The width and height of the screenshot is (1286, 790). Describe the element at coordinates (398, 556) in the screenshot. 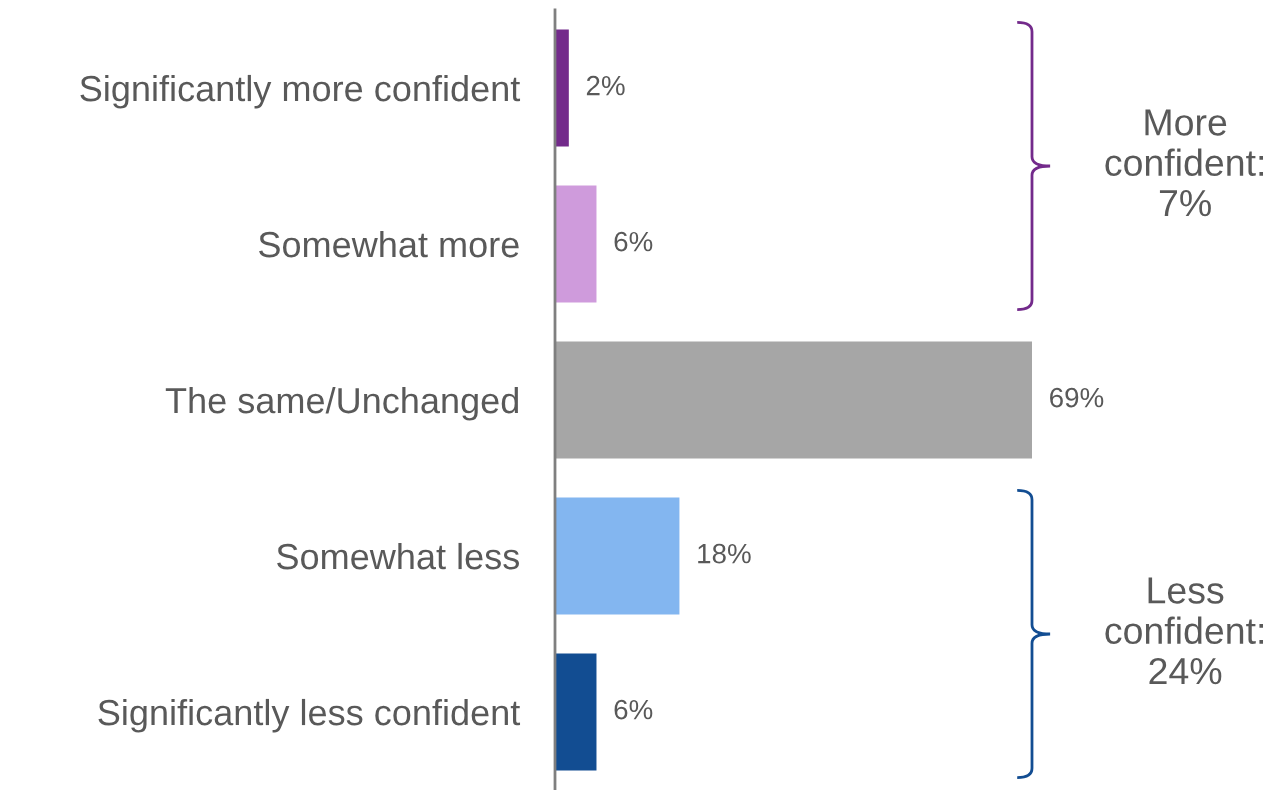

I see `y-tick-label: Somewhat less` at that location.